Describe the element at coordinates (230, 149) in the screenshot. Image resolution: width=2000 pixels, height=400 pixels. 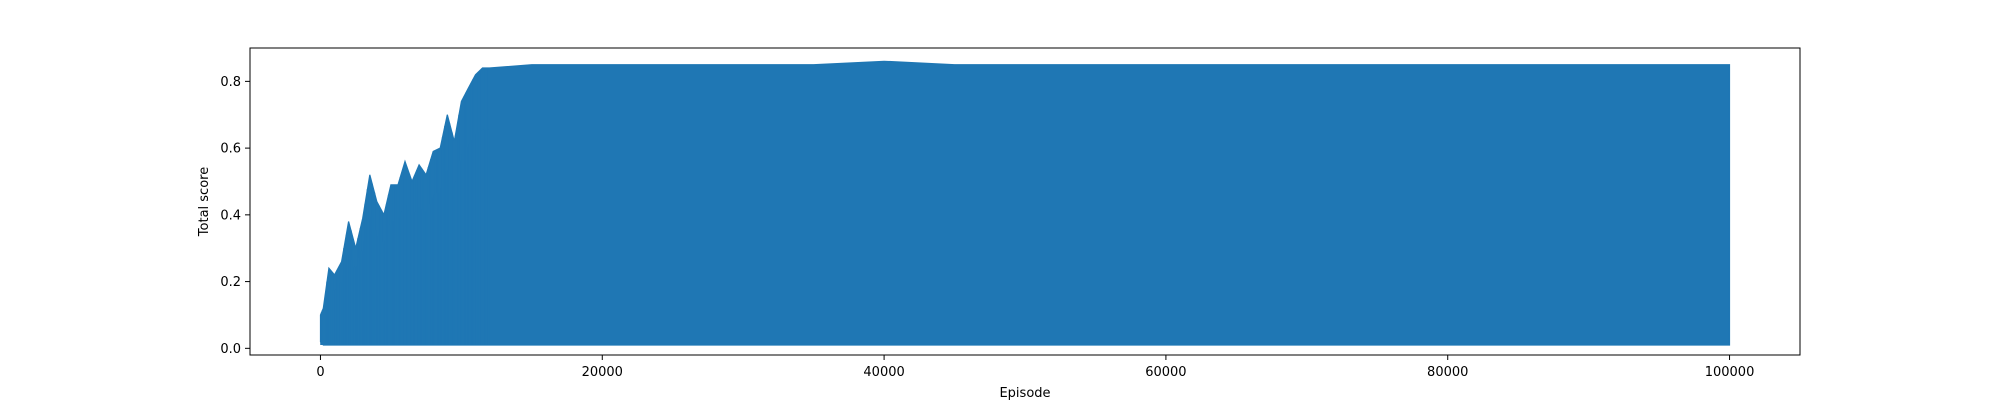
I see `y-tick-label: 0.6` at that location.